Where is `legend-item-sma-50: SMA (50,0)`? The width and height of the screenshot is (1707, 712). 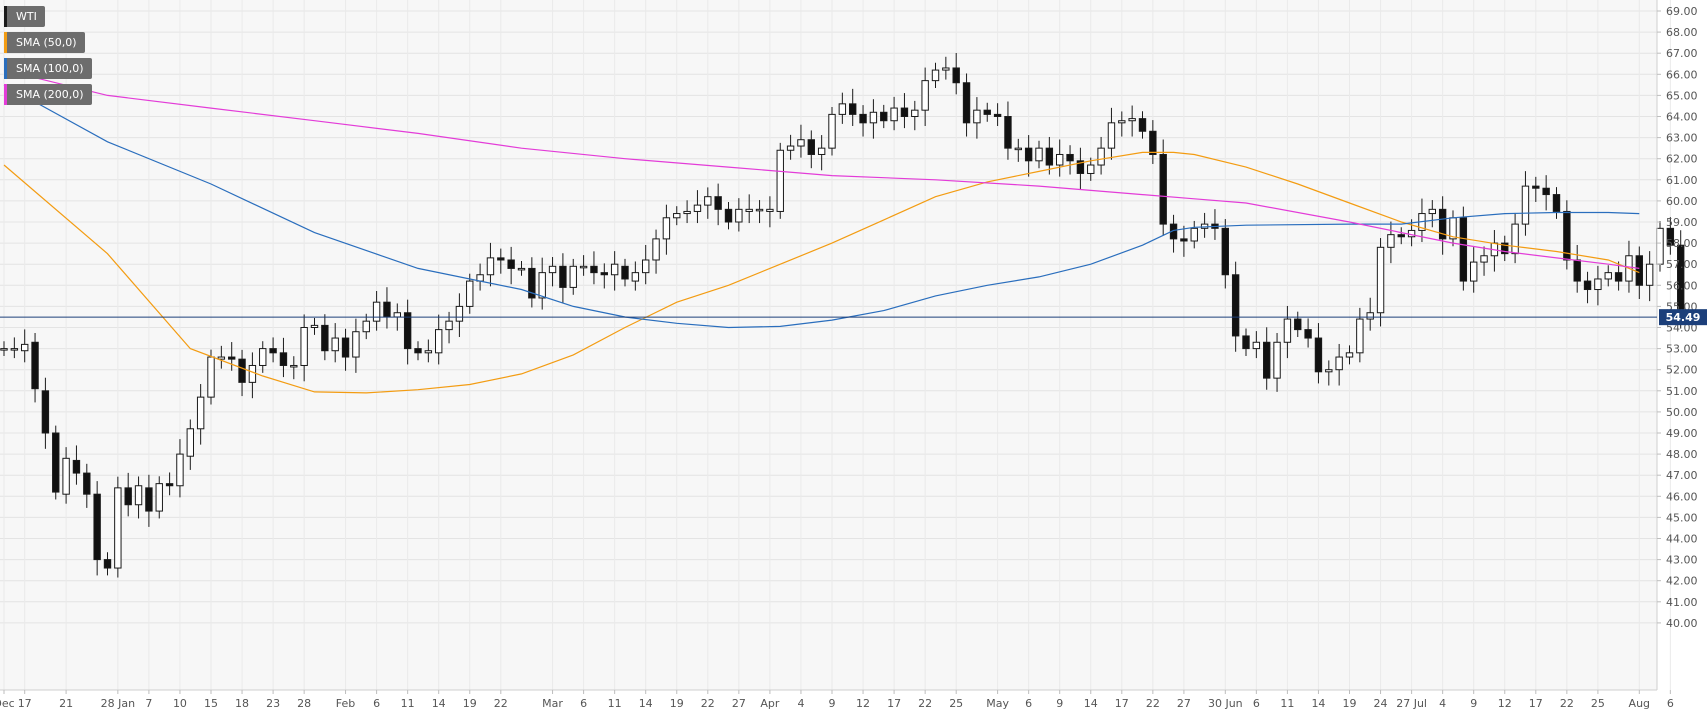
legend-item-sma-50: SMA (50,0) is located at coordinates (44, 42).